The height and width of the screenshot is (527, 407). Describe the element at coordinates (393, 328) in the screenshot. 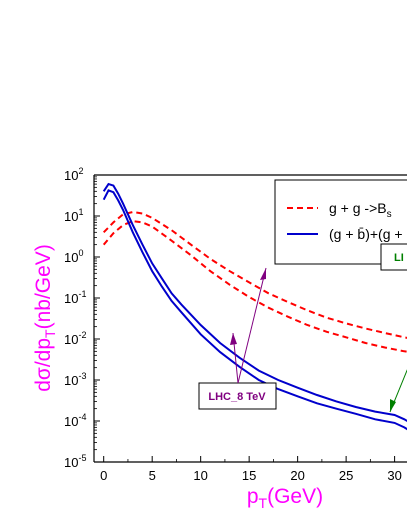

I see `annotation-lhc-other: LI` at that location.